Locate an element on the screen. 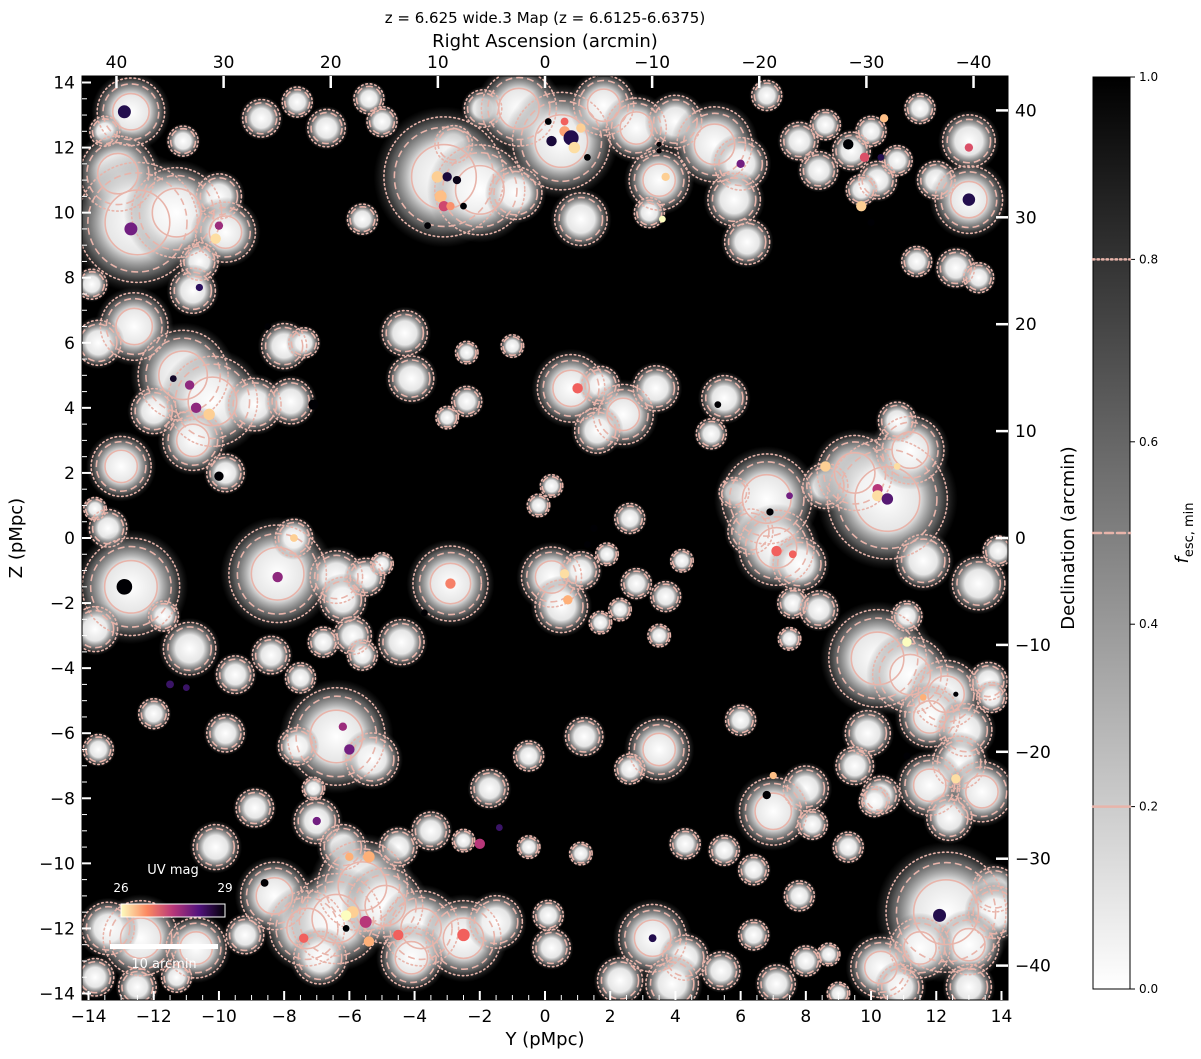 This screenshot has width=1201, height=1059. right-tick-label: 10 is located at coordinates (1026, 432).